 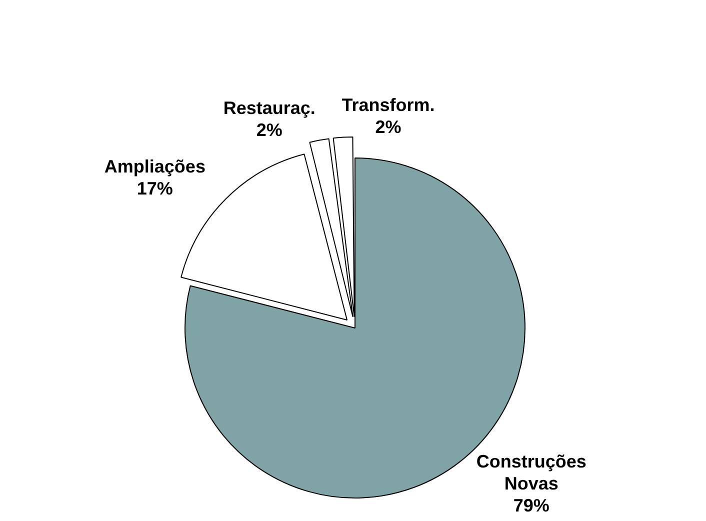 What do you see at coordinates (388, 104) in the screenshot?
I see `slice-label: Transform.` at bounding box center [388, 104].